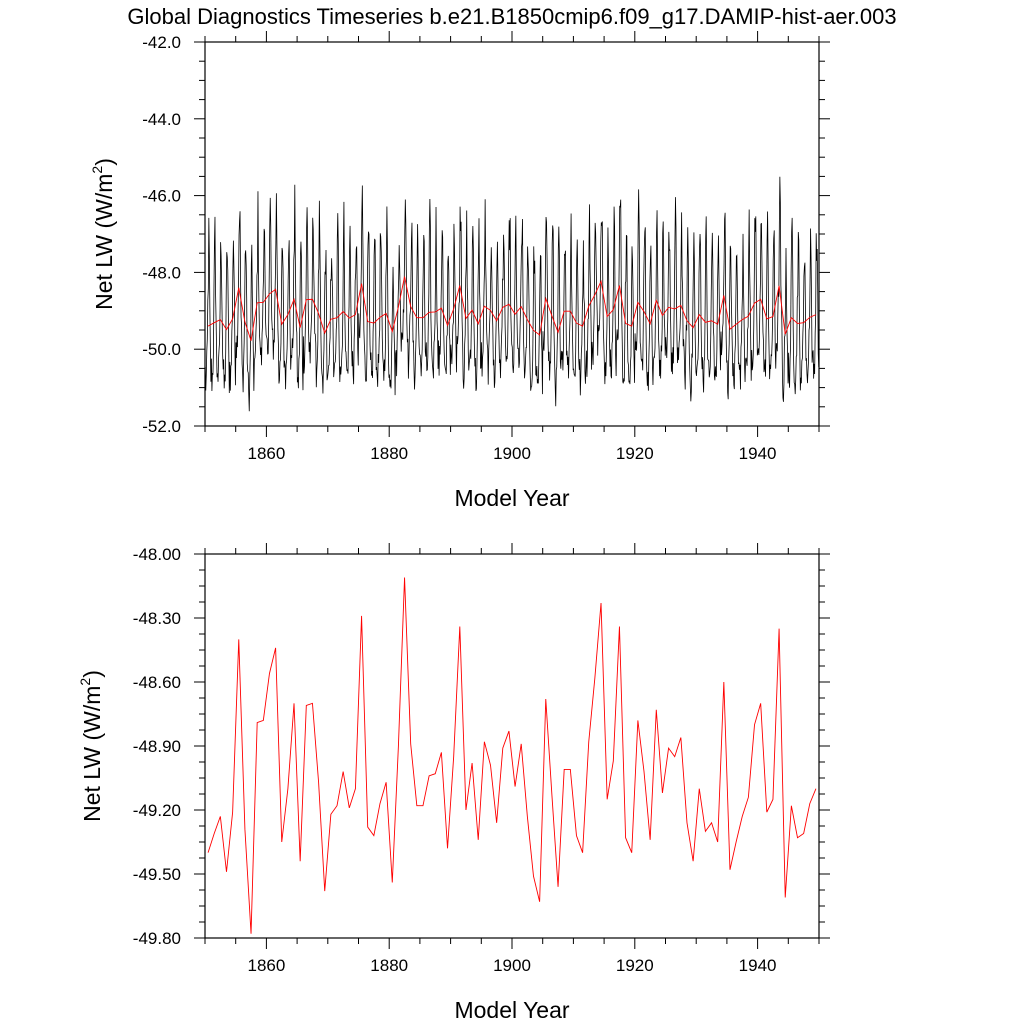 The height and width of the screenshot is (1024, 1024). I want to click on y-tick-label: -42.0, so click(161, 42).